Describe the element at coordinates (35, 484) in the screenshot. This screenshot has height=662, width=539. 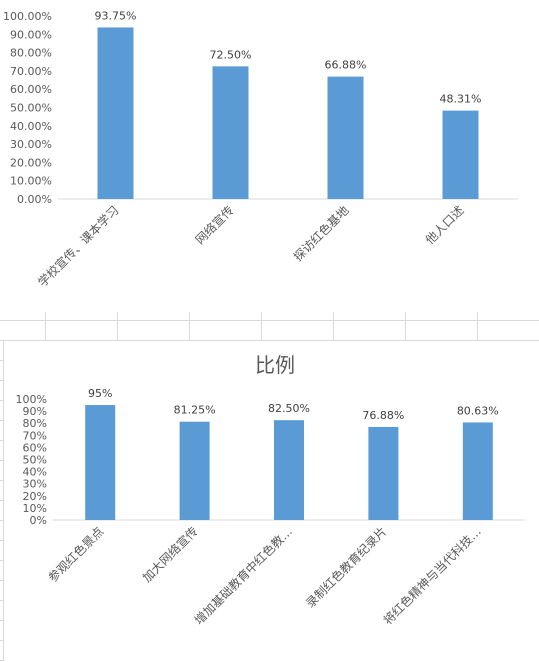
I see `y-tick-label: 30%` at that location.